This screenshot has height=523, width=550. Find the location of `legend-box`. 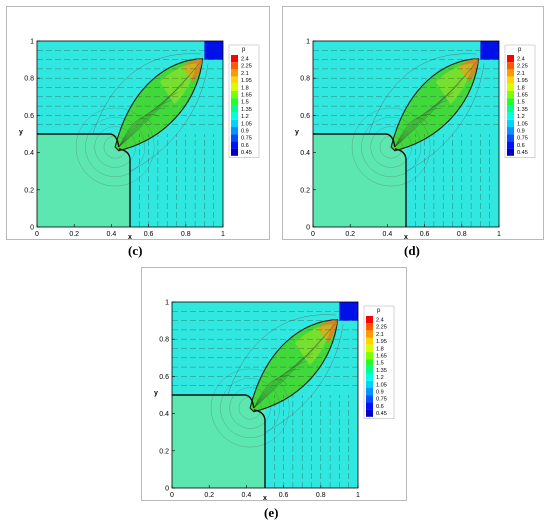

legend-box is located at coordinates (379, 362).